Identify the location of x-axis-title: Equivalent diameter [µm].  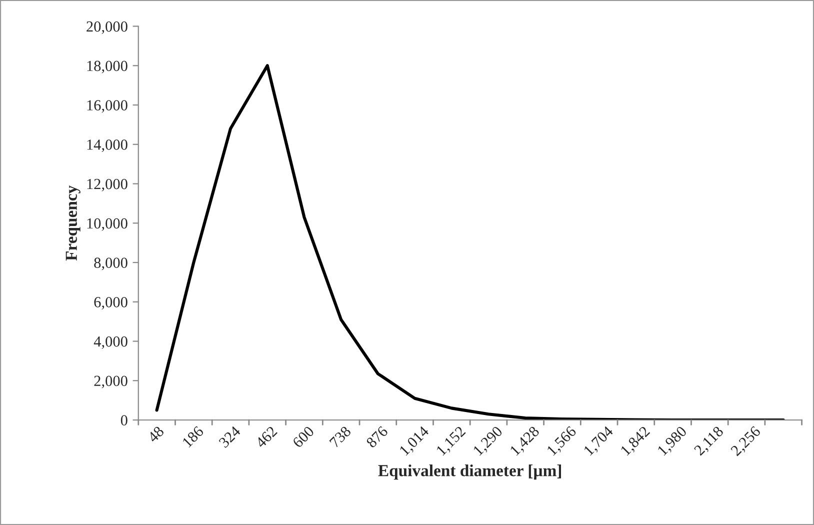
(469, 472).